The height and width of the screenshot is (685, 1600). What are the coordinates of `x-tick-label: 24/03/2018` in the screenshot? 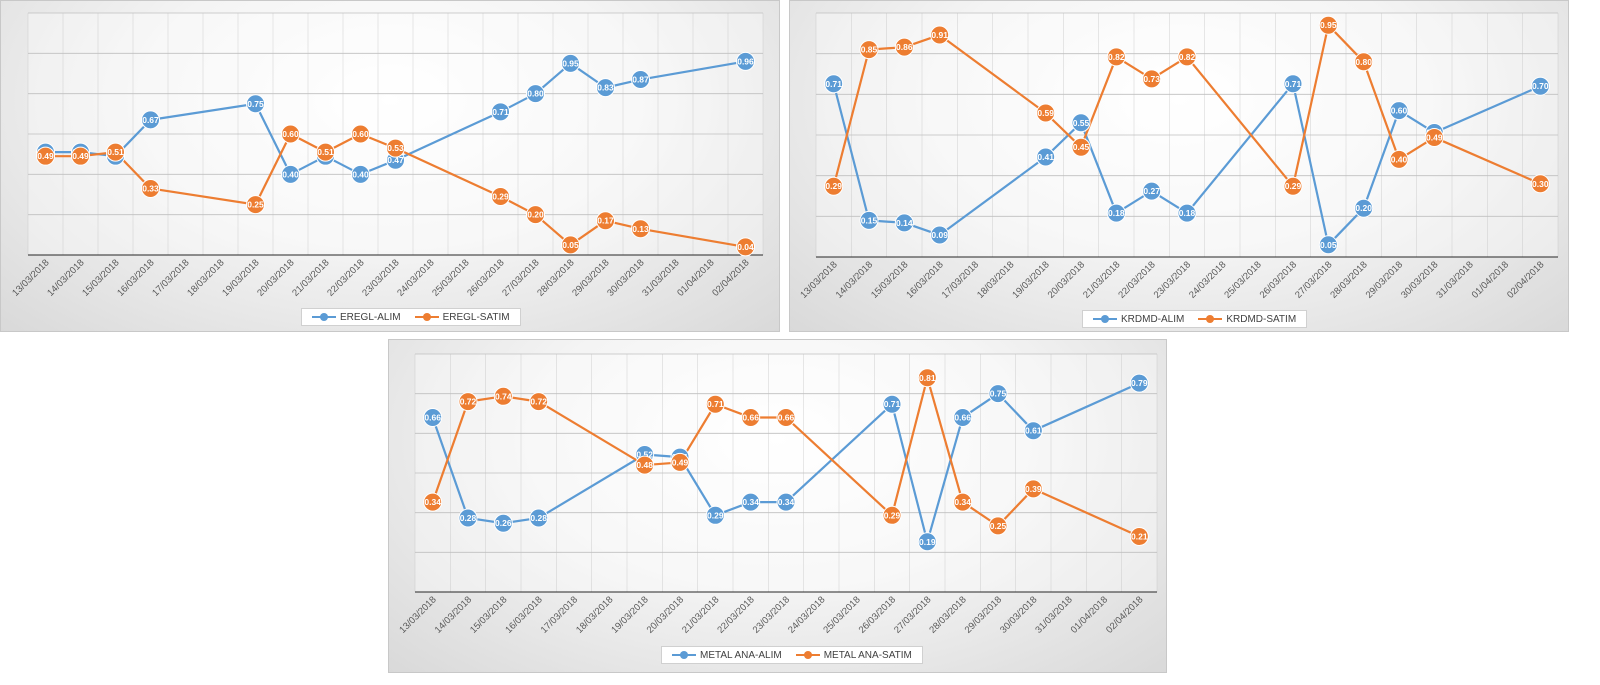 It's located at (806, 614).